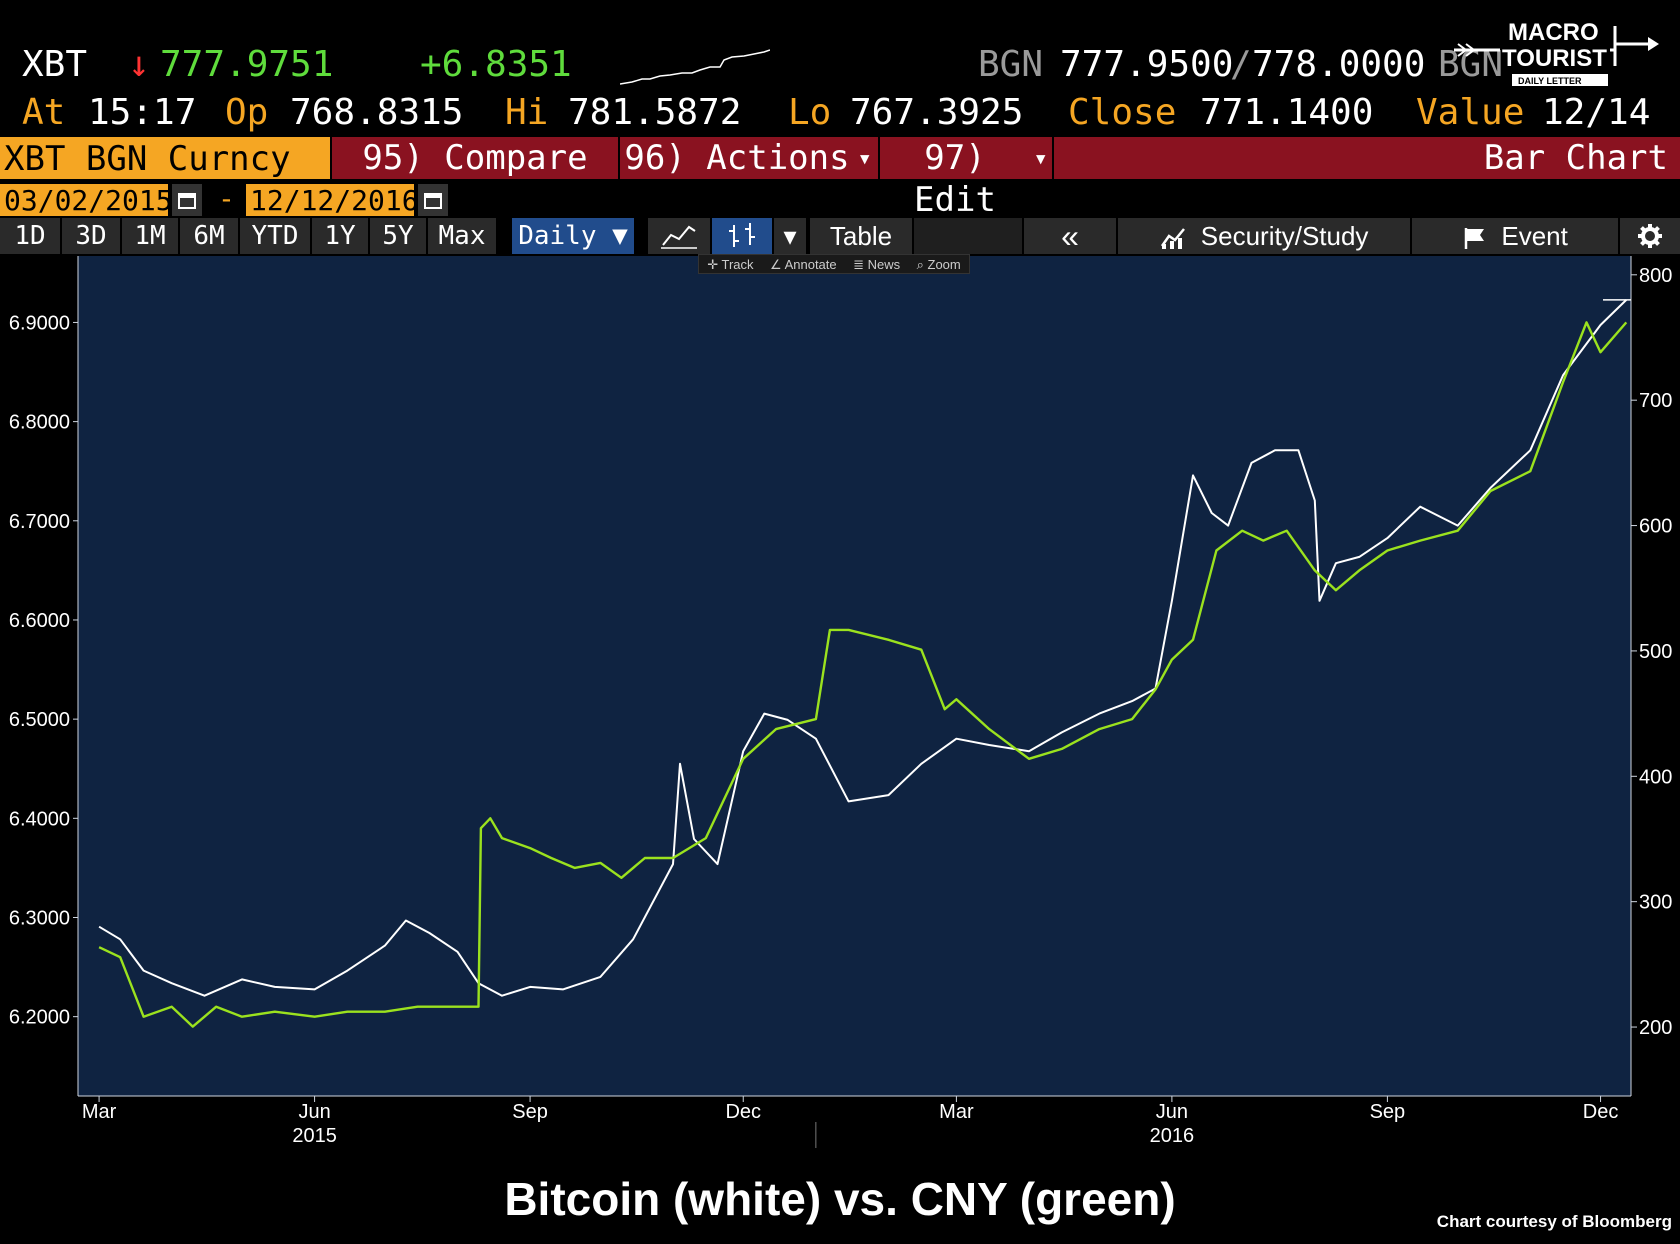 Image resolution: width=1680 pixels, height=1244 pixels. What do you see at coordinates (737, 158) in the screenshot?
I see `actions-label: 96) Actions` at bounding box center [737, 158].